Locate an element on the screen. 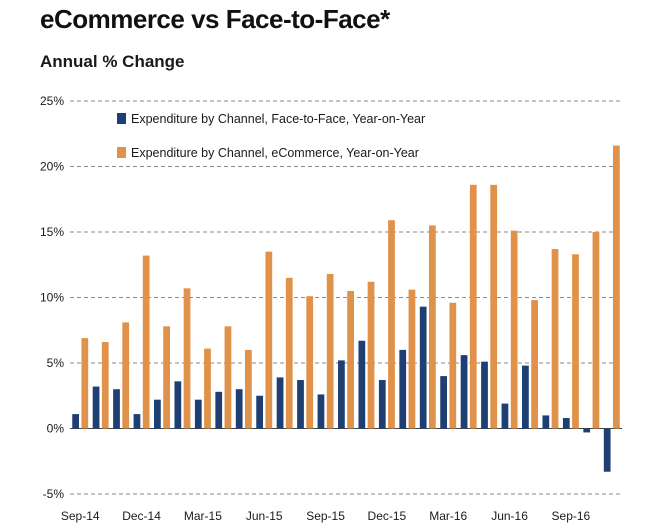 The width and height of the screenshot is (650, 532). x-tick-label: Sep-14 is located at coordinates (80, 516).